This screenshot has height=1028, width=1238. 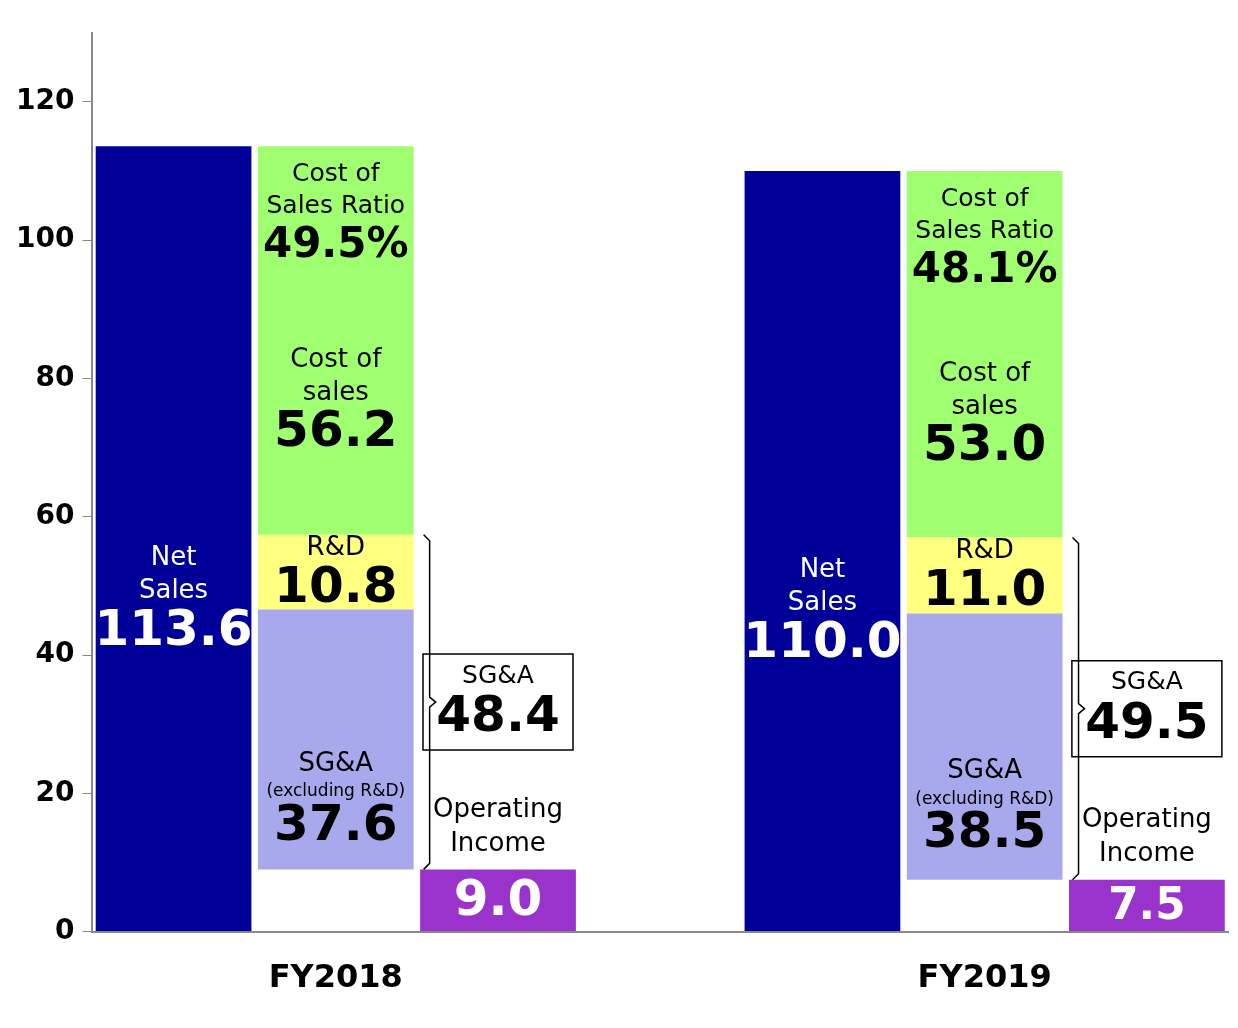 What do you see at coordinates (1147, 903) in the screenshot?
I see `data-label: 7.5` at bounding box center [1147, 903].